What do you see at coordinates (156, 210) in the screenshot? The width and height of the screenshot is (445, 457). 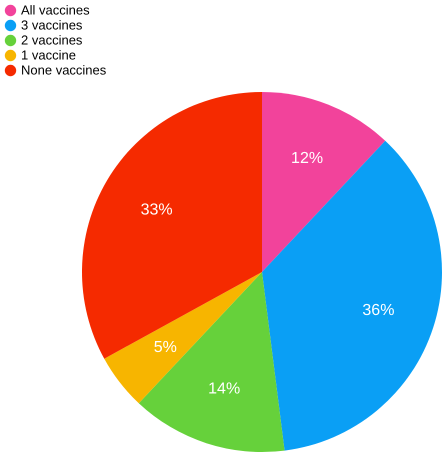 I see `data-label: 33%` at bounding box center [156, 210].